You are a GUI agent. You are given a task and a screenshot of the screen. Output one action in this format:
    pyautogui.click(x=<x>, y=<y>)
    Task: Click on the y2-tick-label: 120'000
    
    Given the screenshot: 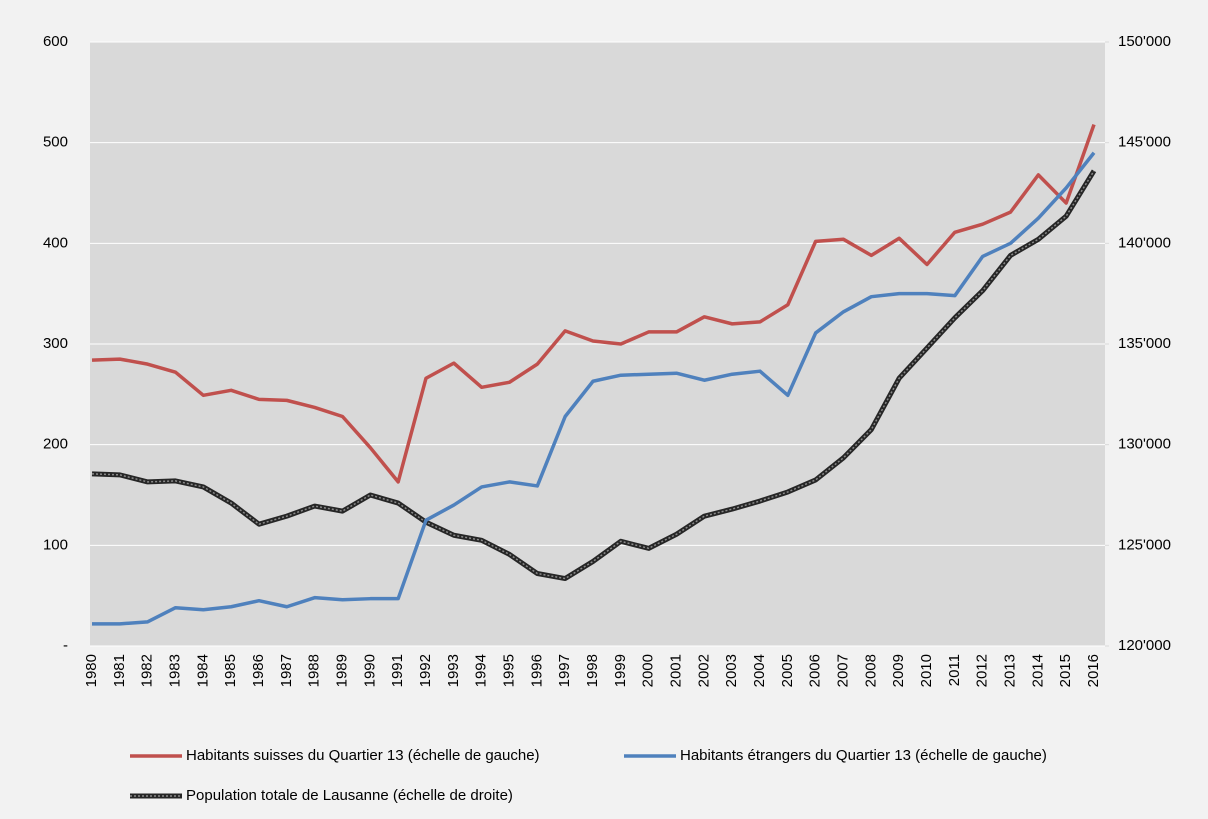 What is the action you would take?
    pyautogui.click(x=1144, y=645)
    